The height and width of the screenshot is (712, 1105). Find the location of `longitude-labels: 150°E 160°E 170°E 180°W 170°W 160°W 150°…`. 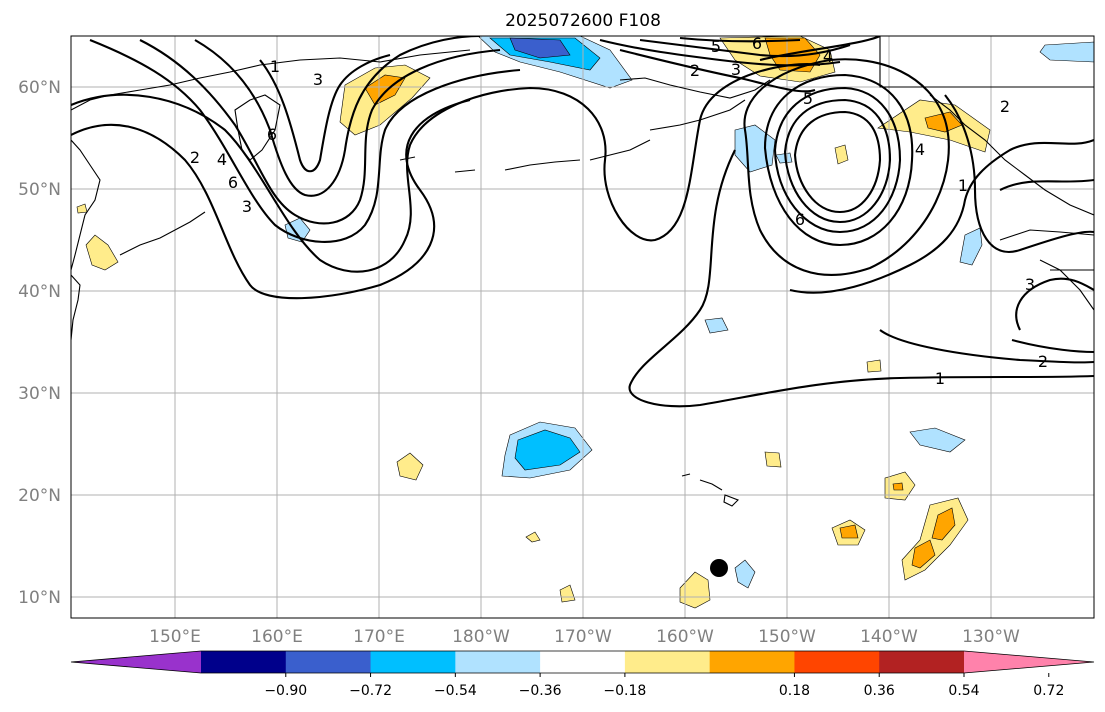

longitude-labels: 150°E 160°E 170°E 180°W 170°W 160°W 150°… is located at coordinates (584, 637).